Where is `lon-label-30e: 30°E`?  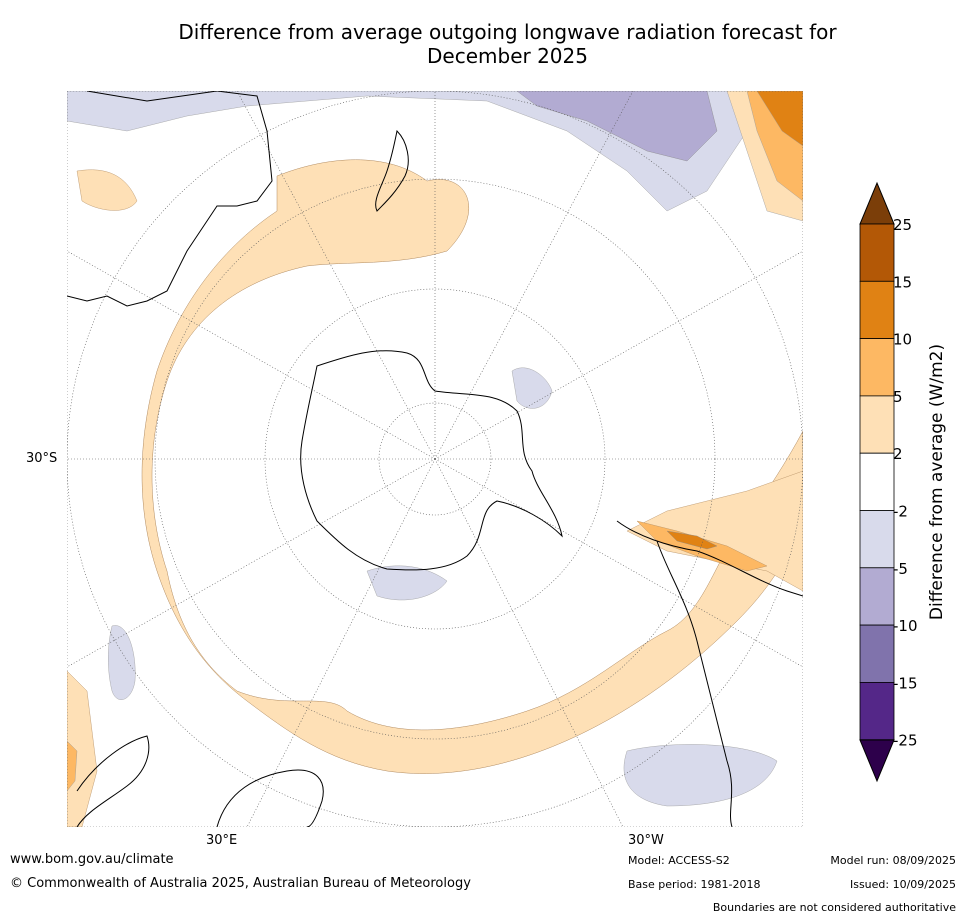 lon-label-30e: 30°E is located at coordinates (222, 840).